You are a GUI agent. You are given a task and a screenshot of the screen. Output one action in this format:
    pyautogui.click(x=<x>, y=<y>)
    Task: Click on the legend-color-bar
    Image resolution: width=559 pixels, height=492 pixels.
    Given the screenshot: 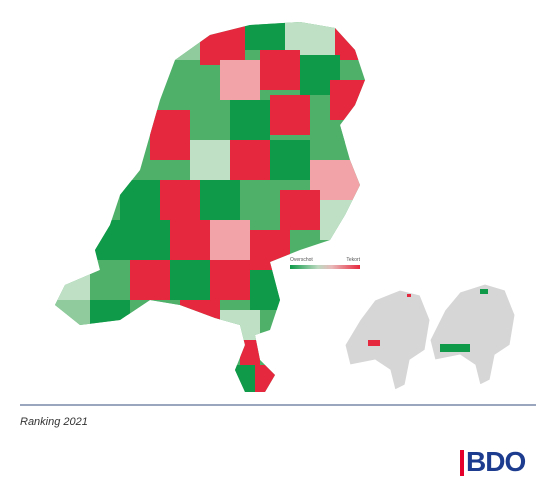 What is the action you would take?
    pyautogui.click(x=325, y=267)
    